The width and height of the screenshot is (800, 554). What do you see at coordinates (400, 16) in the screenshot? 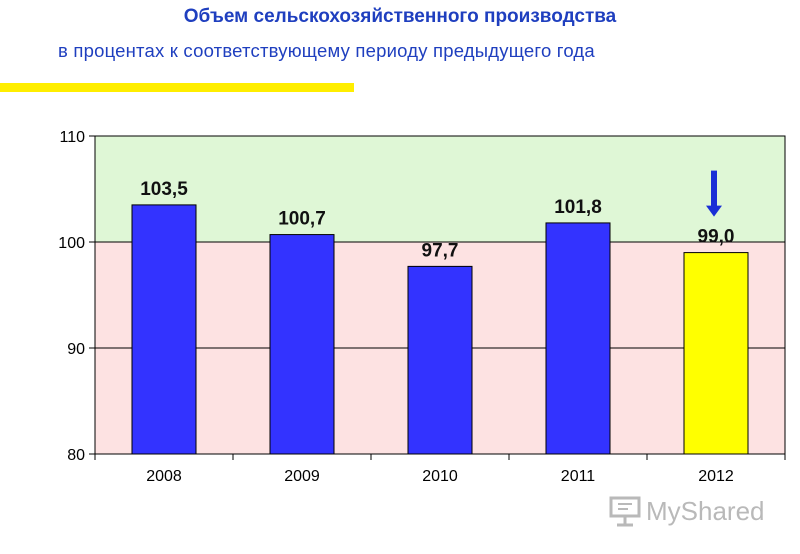
I see `chart-title: Объем сельскохозяйственного производства` at bounding box center [400, 16].